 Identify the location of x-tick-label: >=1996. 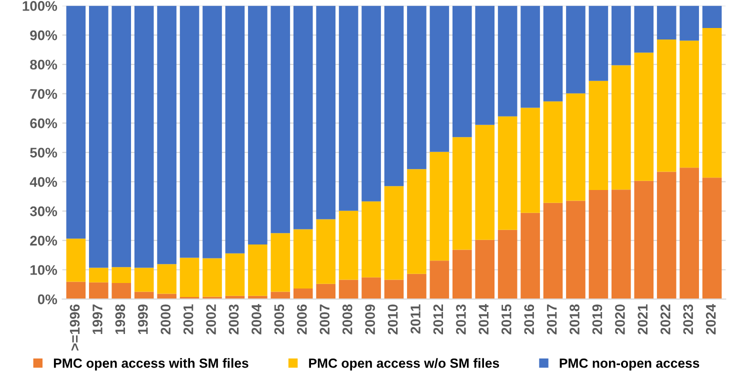
(75, 327).